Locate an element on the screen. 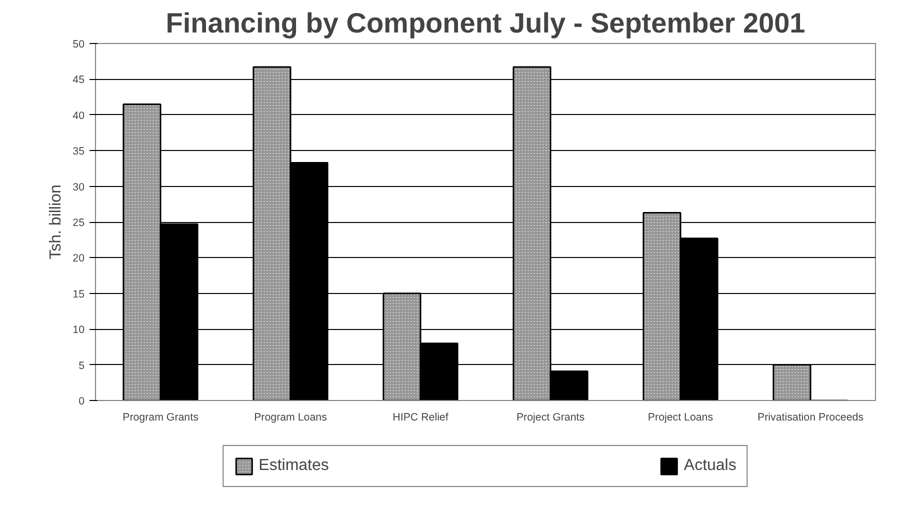 Image resolution: width=923 pixels, height=510 pixels. x-tick-label: Project Loans is located at coordinates (681, 418).